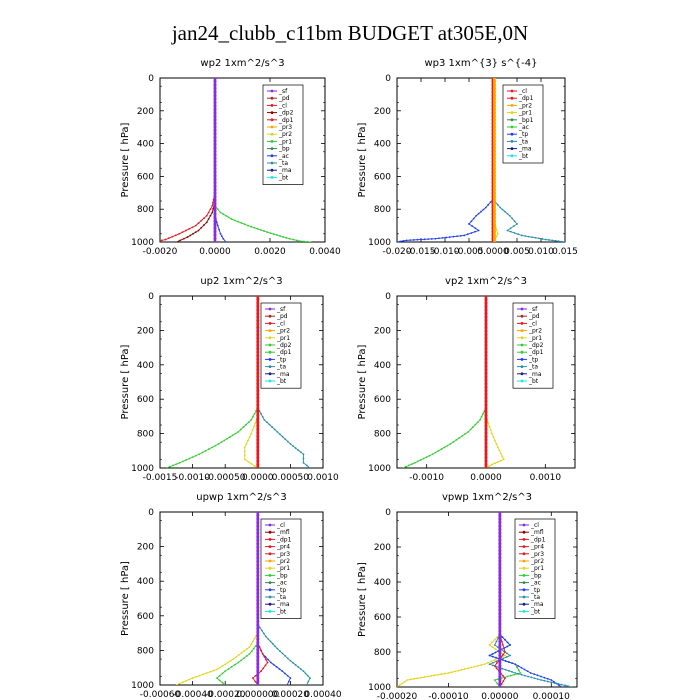 Image resolution: width=700 pixels, height=700 pixels. Describe the element at coordinates (225, 478) in the screenshot. I see `x-tick-label: -0.00050` at that location.